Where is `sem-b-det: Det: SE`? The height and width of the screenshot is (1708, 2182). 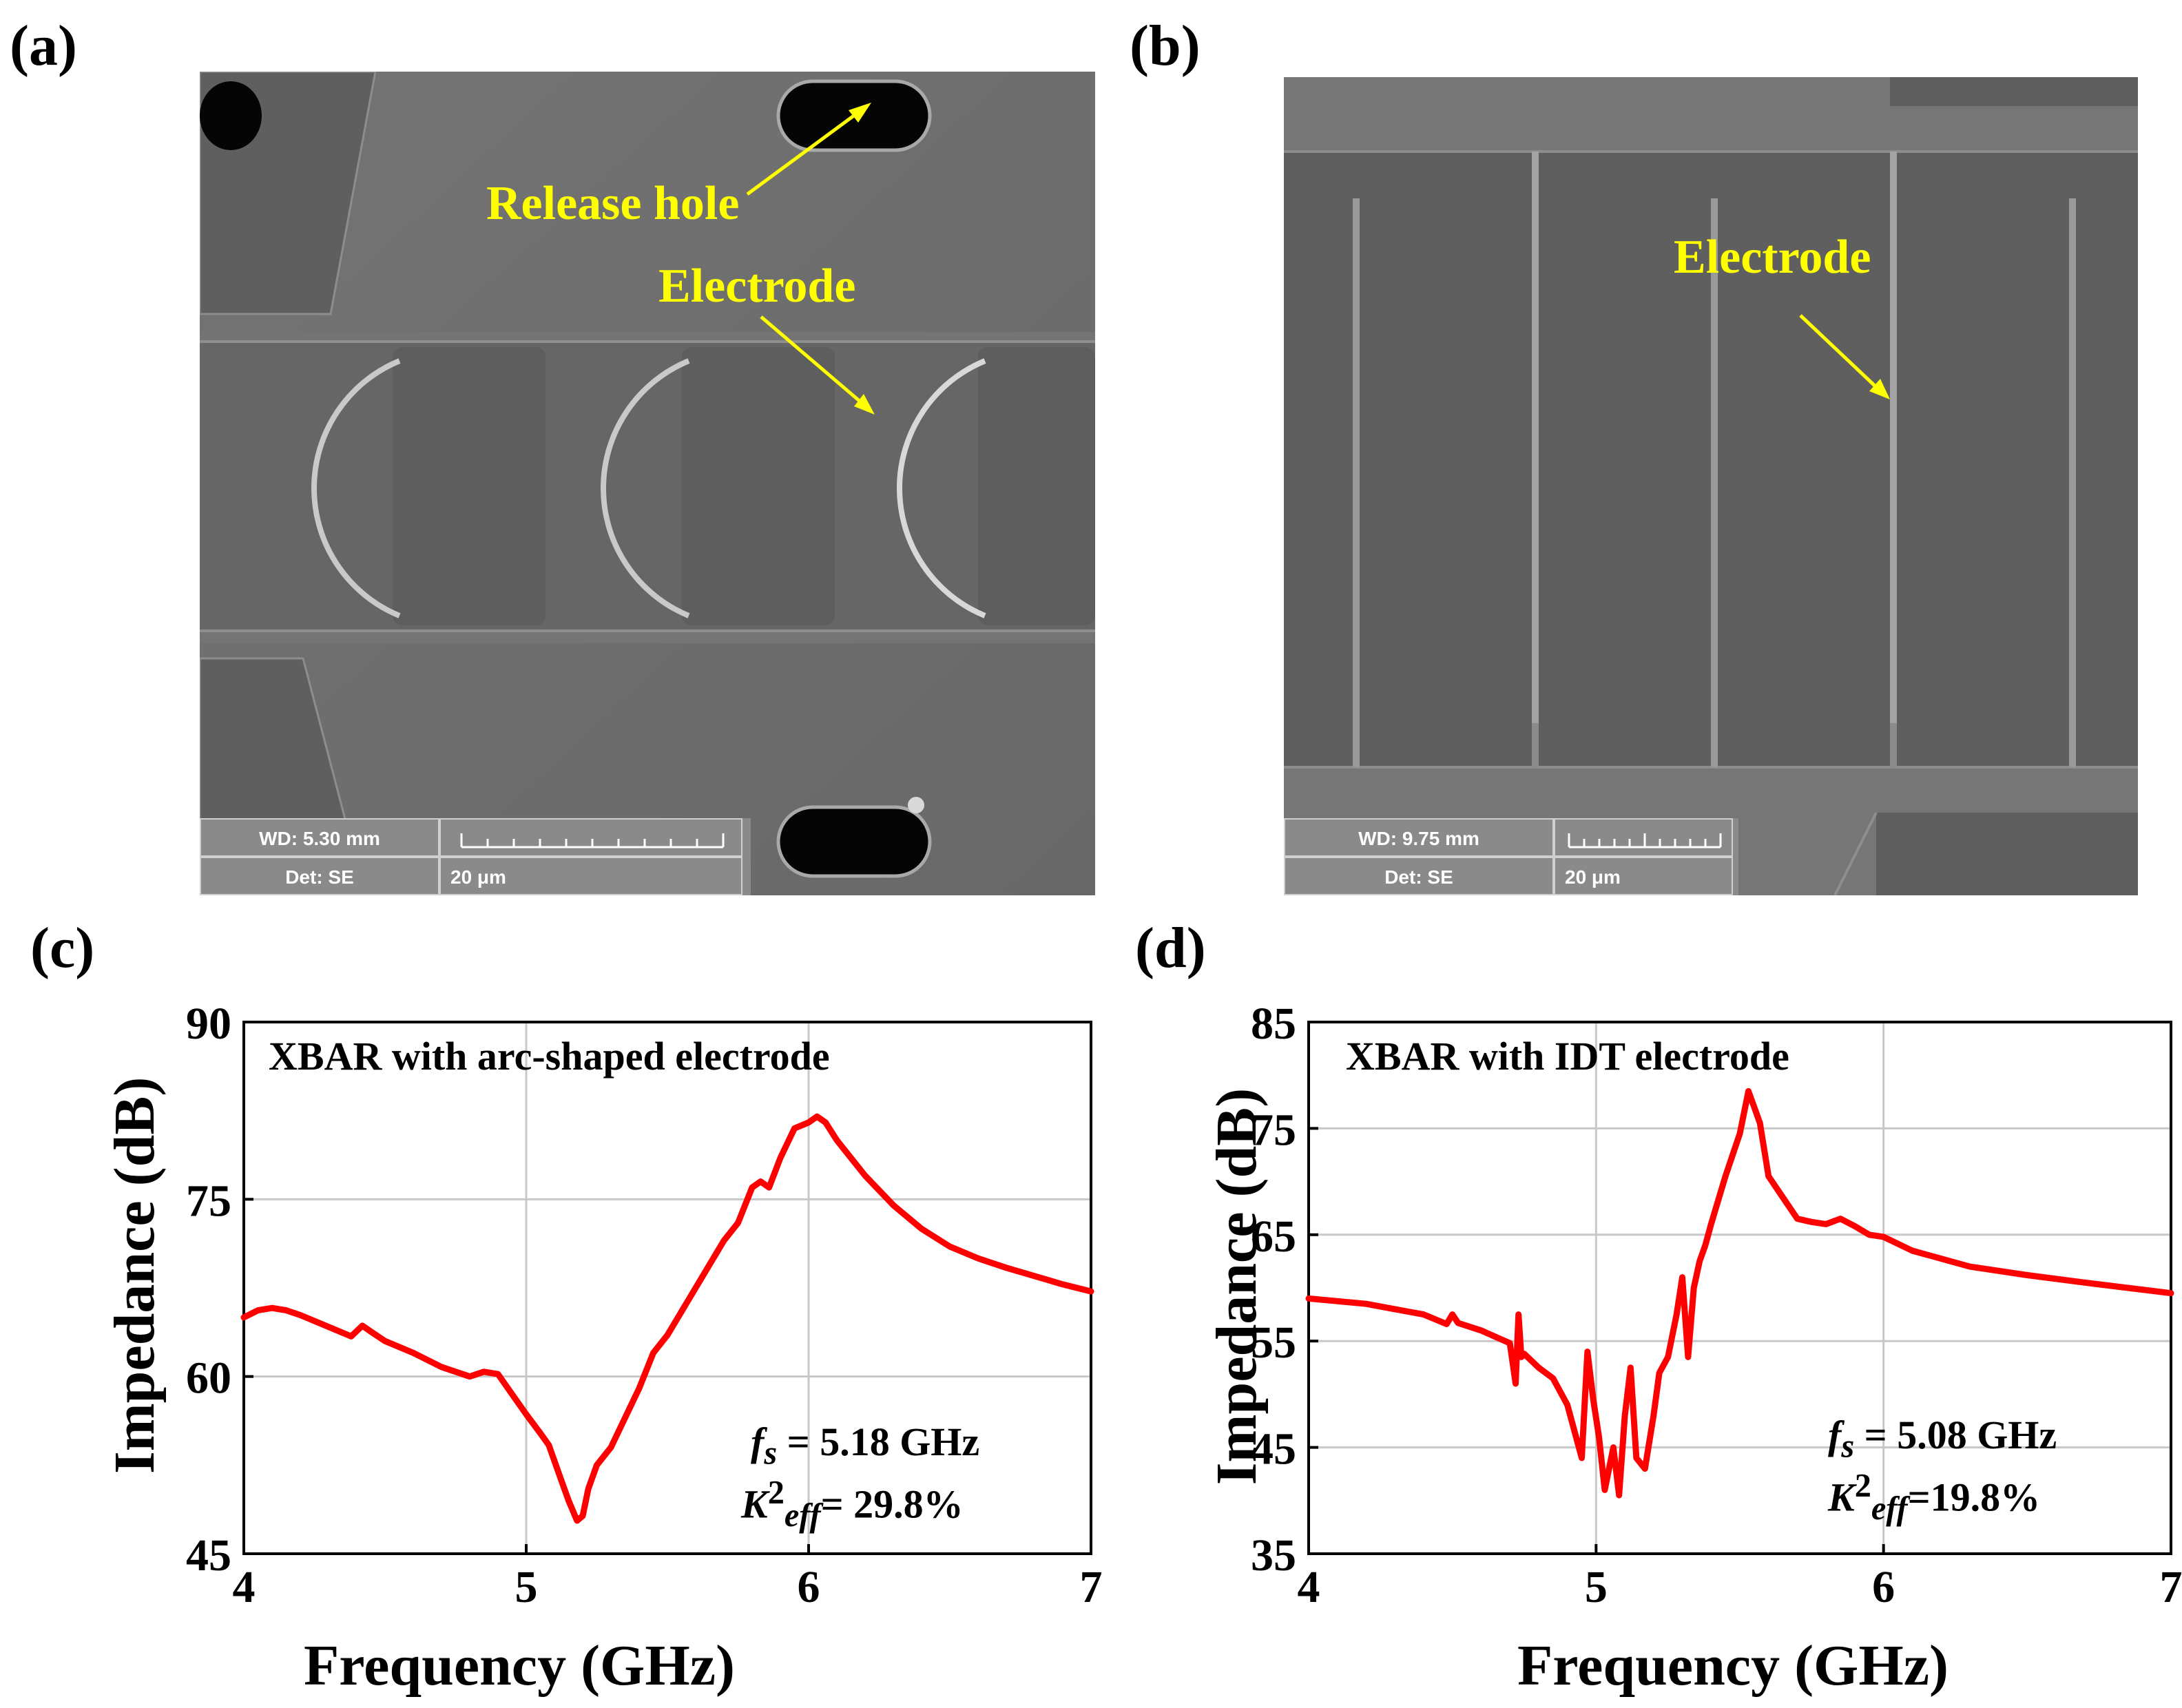 sem-b-det: Det: SE is located at coordinates (1419, 876).